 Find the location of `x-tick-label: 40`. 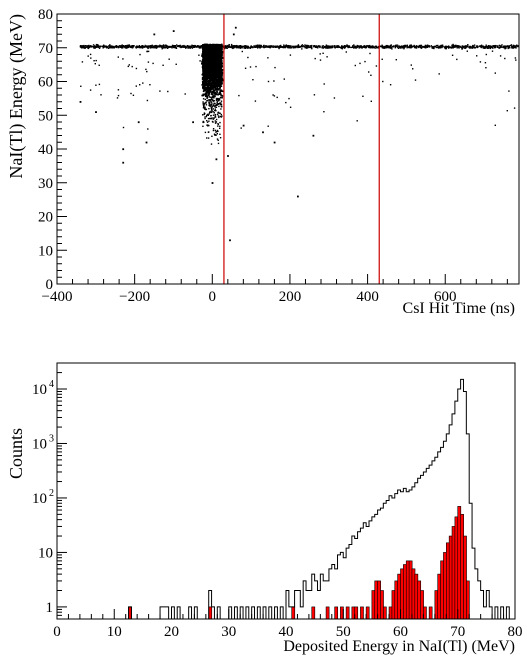

x-tick-label: 40 is located at coordinates (286, 632).